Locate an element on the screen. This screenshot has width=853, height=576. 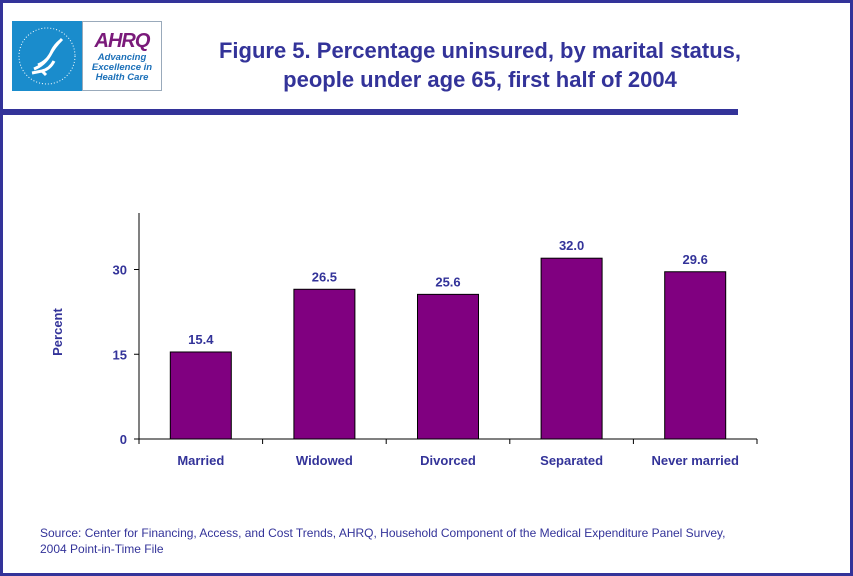
y-tick-label: 0 is located at coordinates (123, 439).